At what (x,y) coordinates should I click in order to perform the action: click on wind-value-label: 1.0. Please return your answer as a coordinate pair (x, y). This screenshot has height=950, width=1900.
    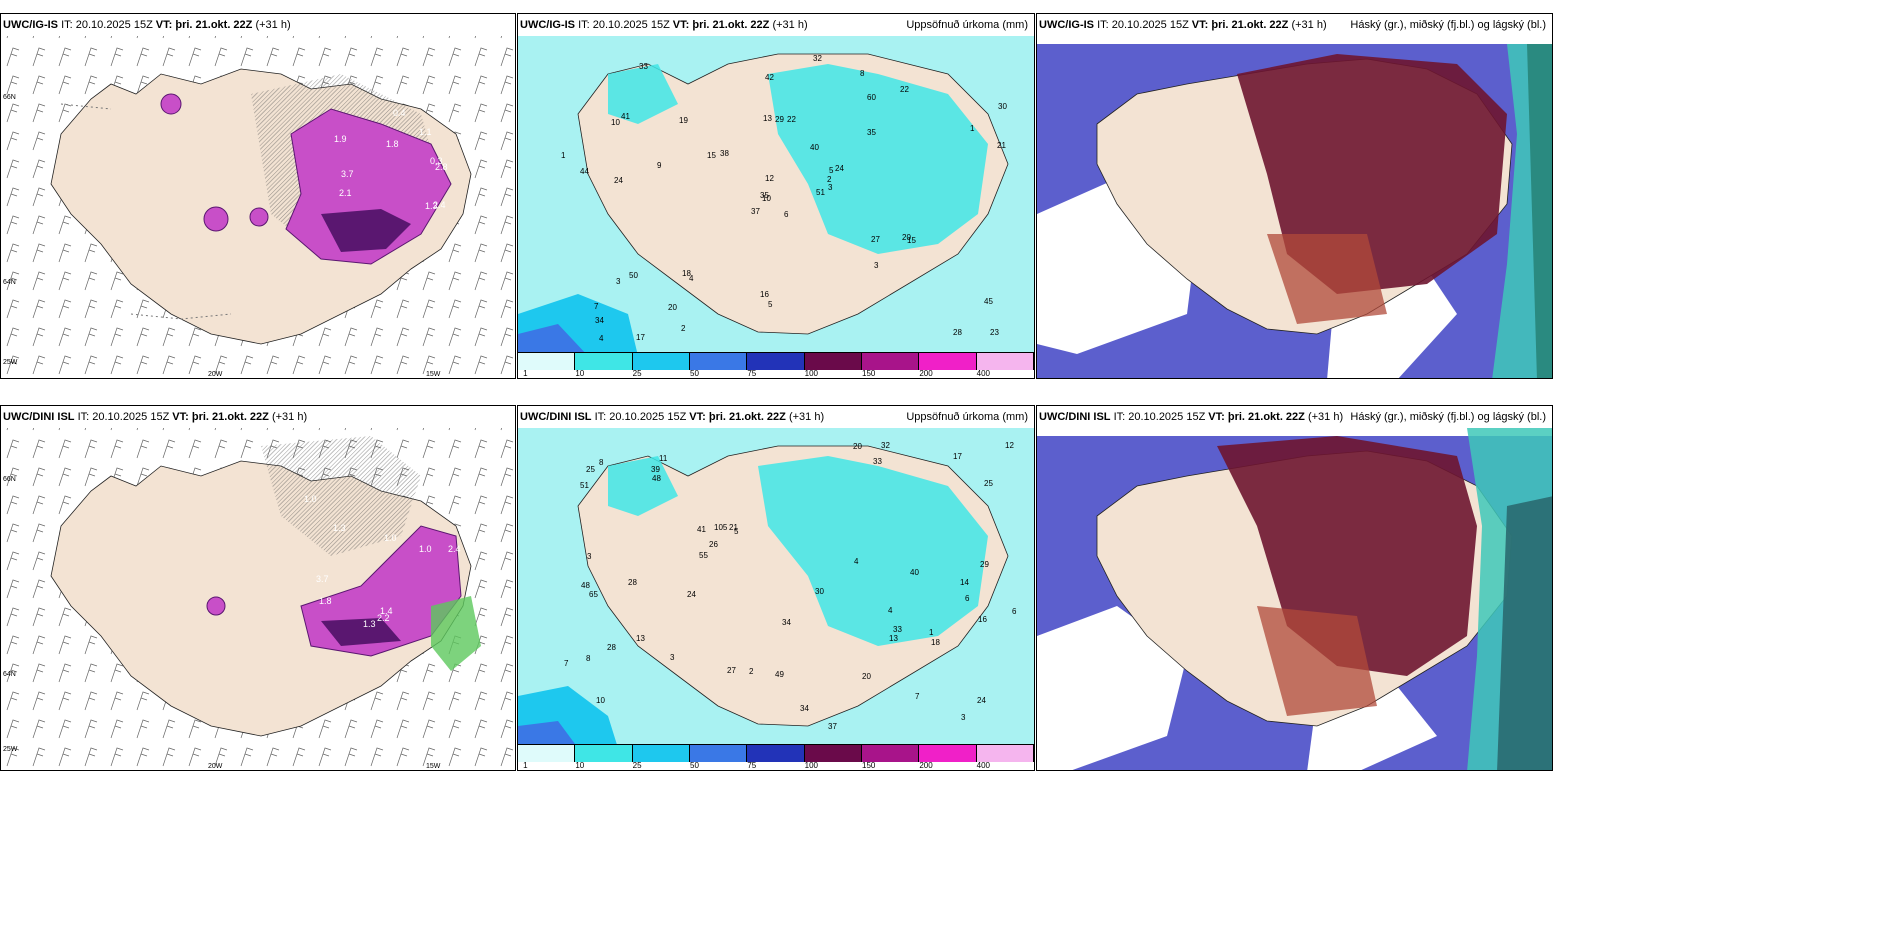
    Looking at the image, I should click on (310, 499).